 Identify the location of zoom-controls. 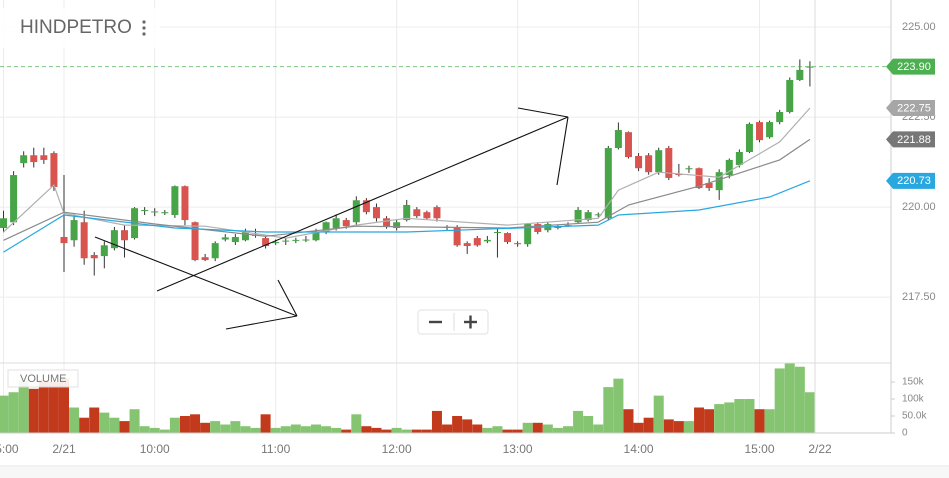
(453, 322).